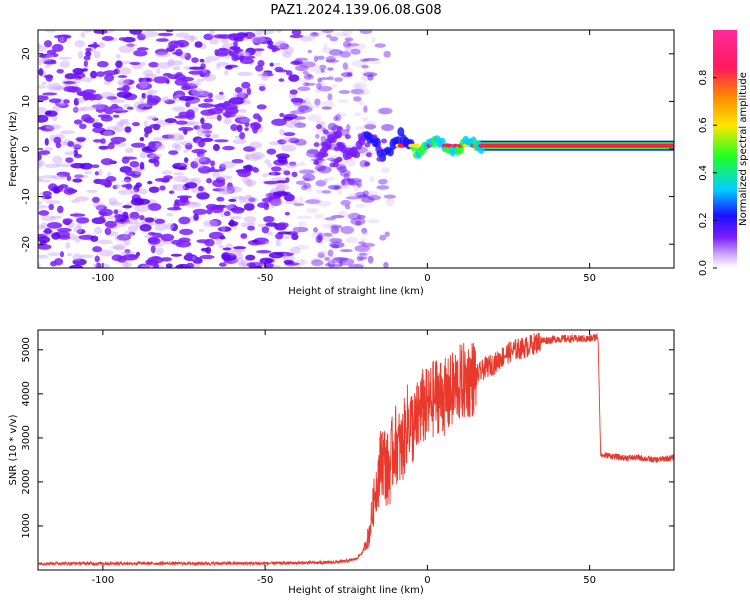 This screenshot has width=750, height=600. I want to click on snr-ytick-label: 1000, so click(26, 525).